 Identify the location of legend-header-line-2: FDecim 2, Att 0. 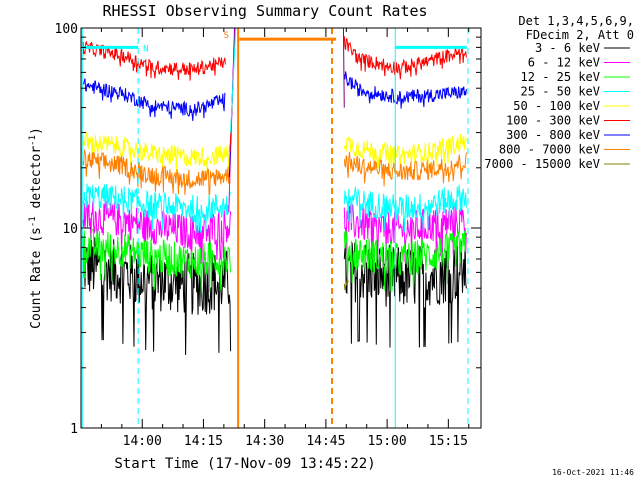
(580, 35).